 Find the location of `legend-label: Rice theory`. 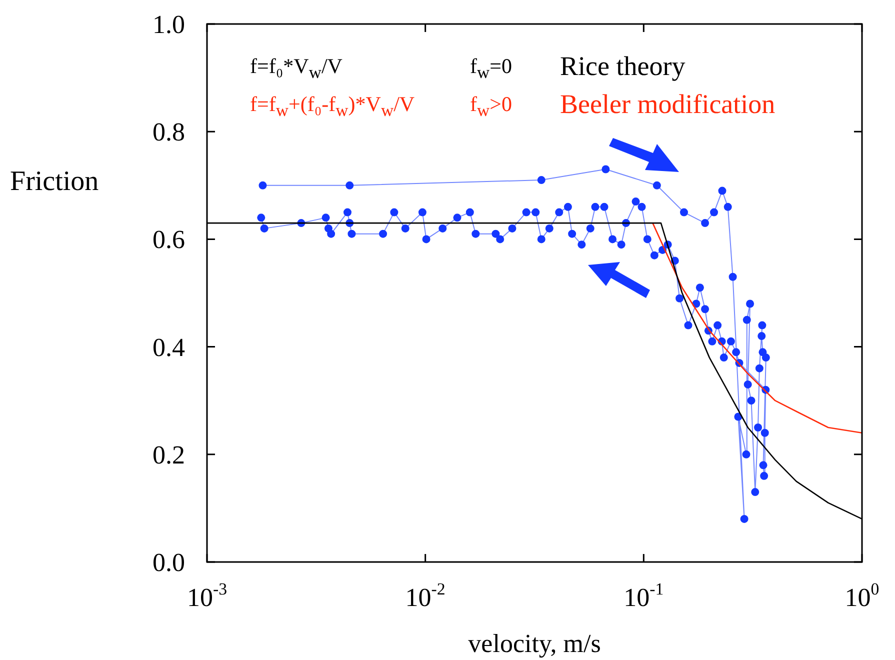

legend-label: Rice theory is located at coordinates (623, 66).